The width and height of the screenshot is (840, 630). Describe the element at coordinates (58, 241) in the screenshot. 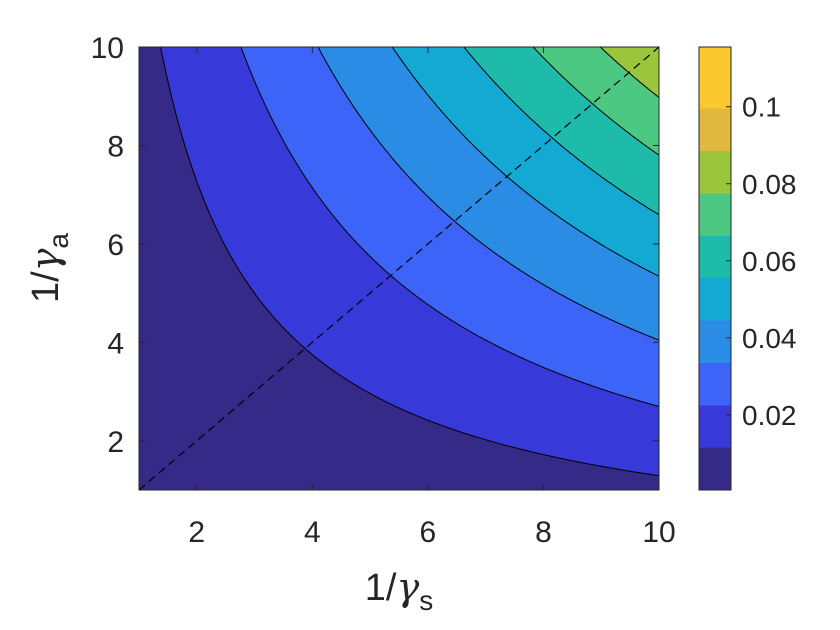

I see `y-axis-label-subscript: a` at that location.